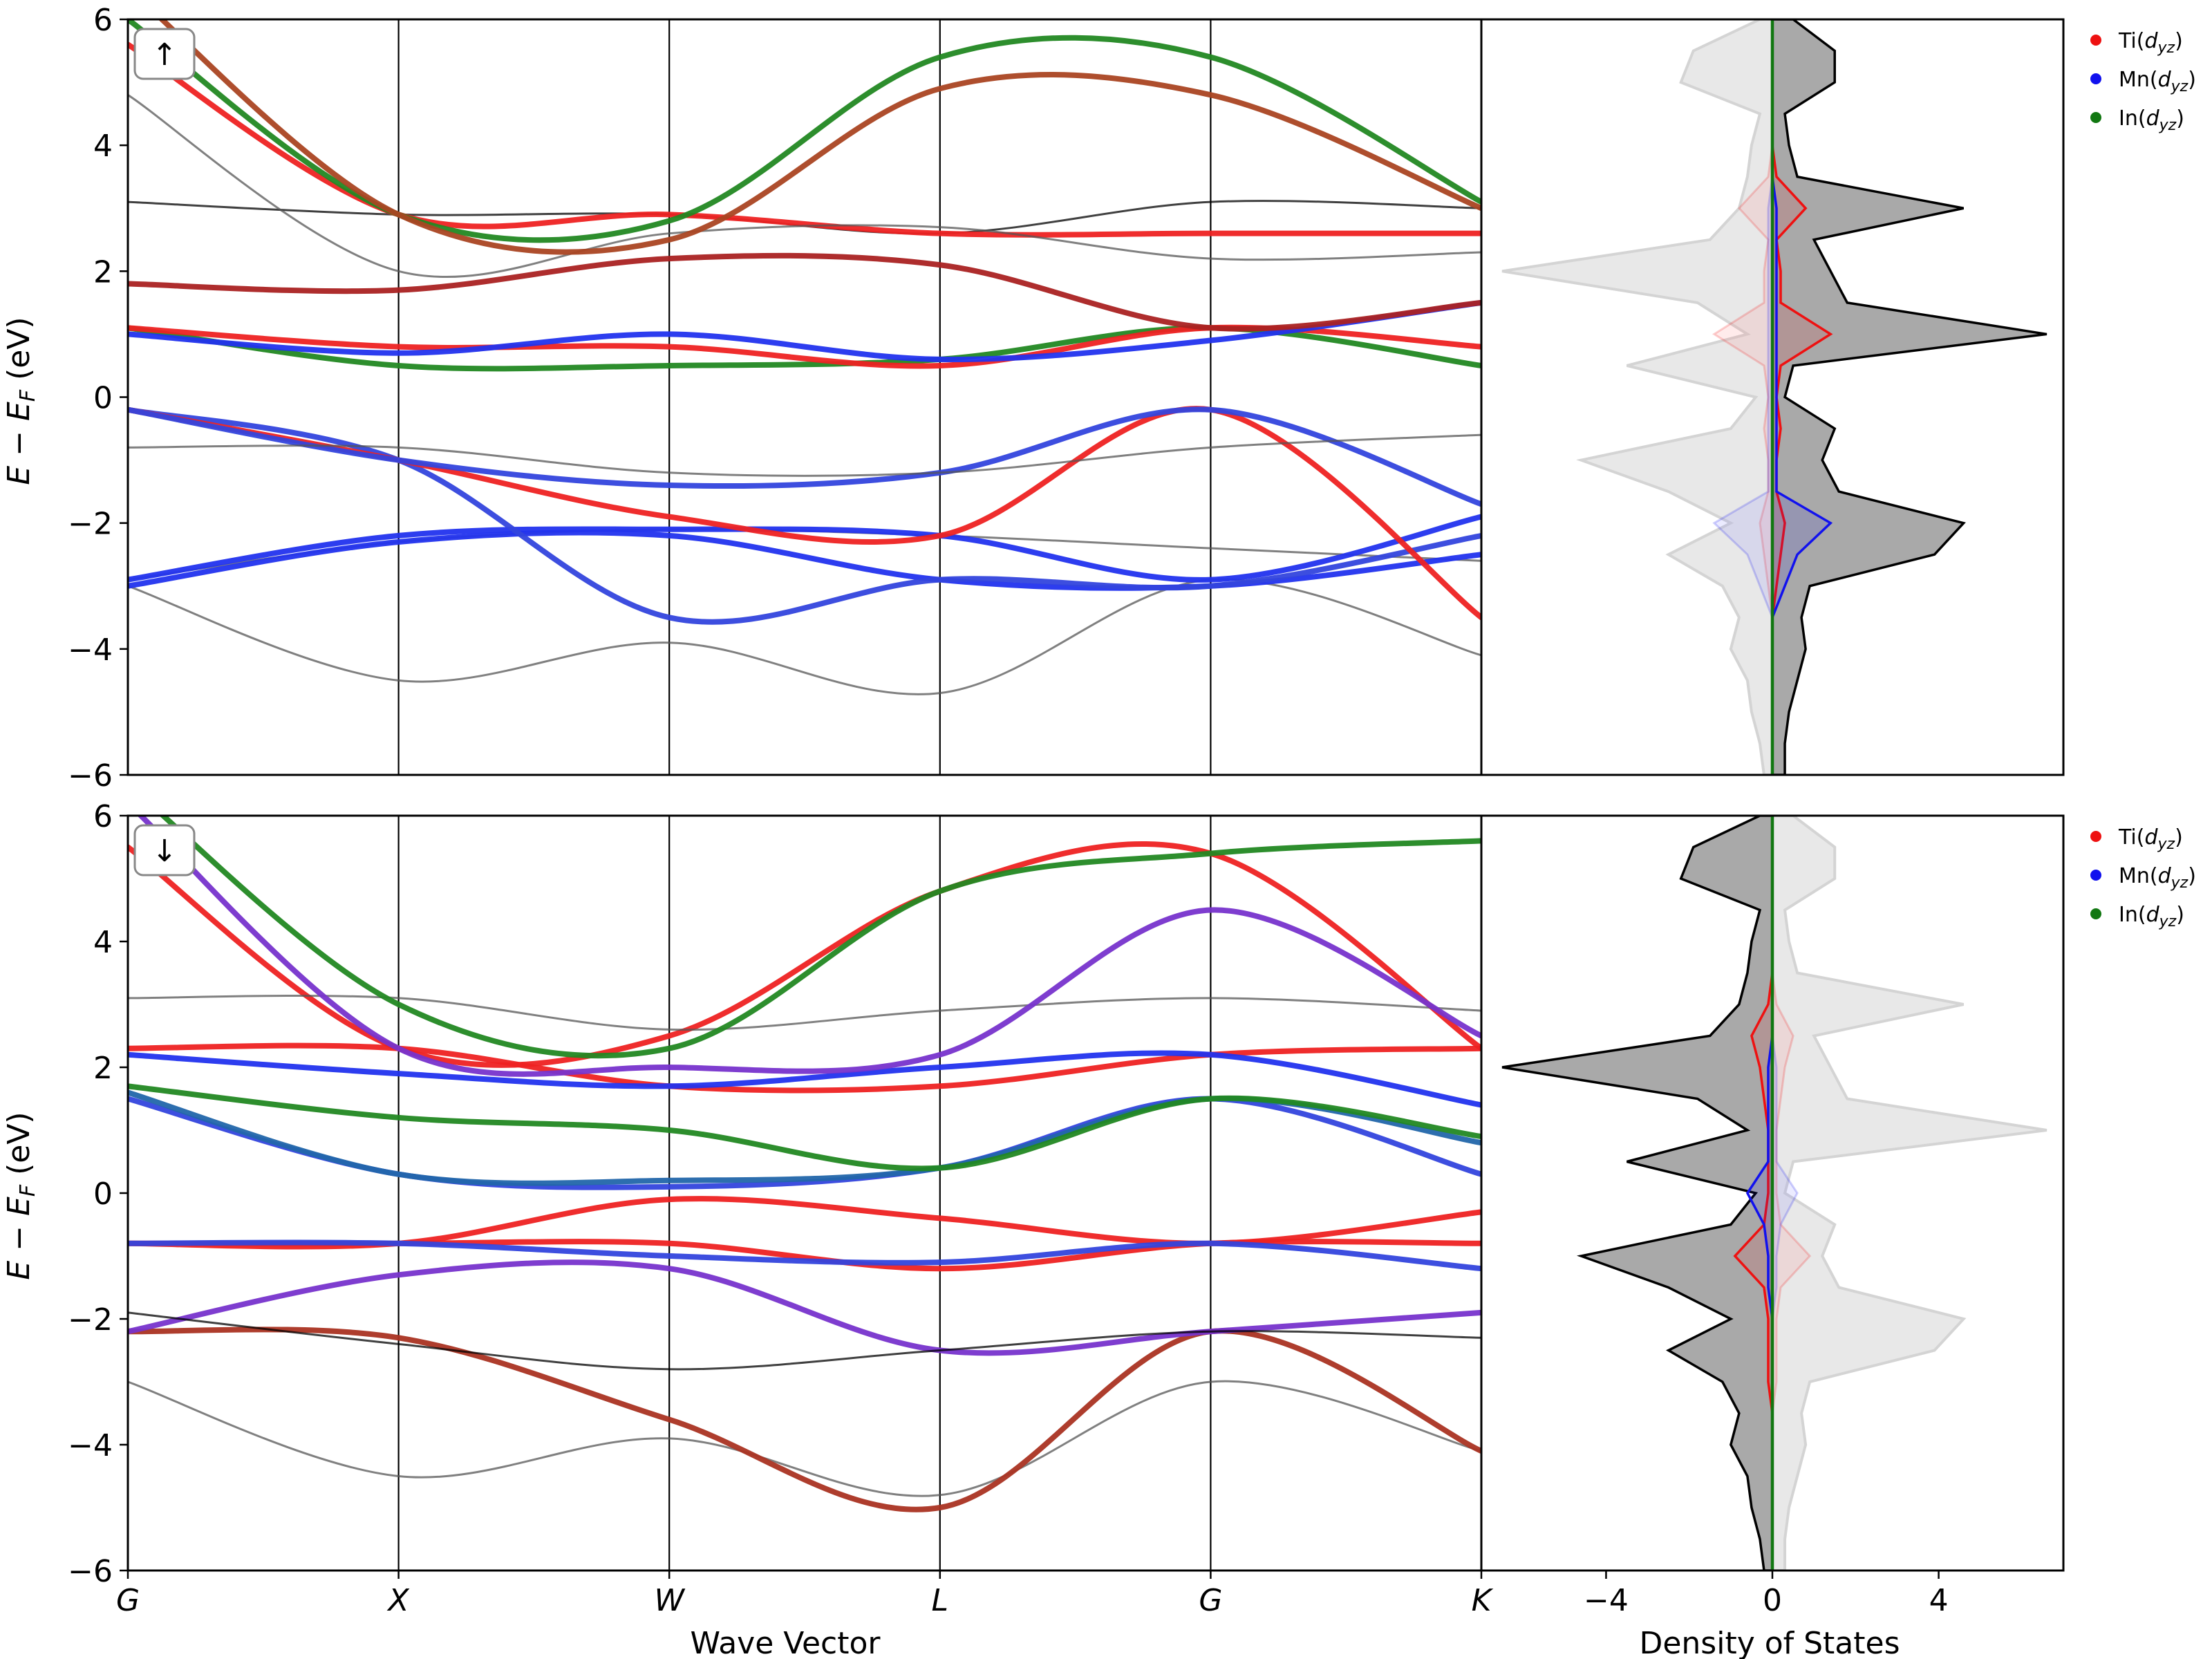 The image size is (2212, 1659). I want to click on ylabel-bottom: E − EF (eV), so click(20, 1196).